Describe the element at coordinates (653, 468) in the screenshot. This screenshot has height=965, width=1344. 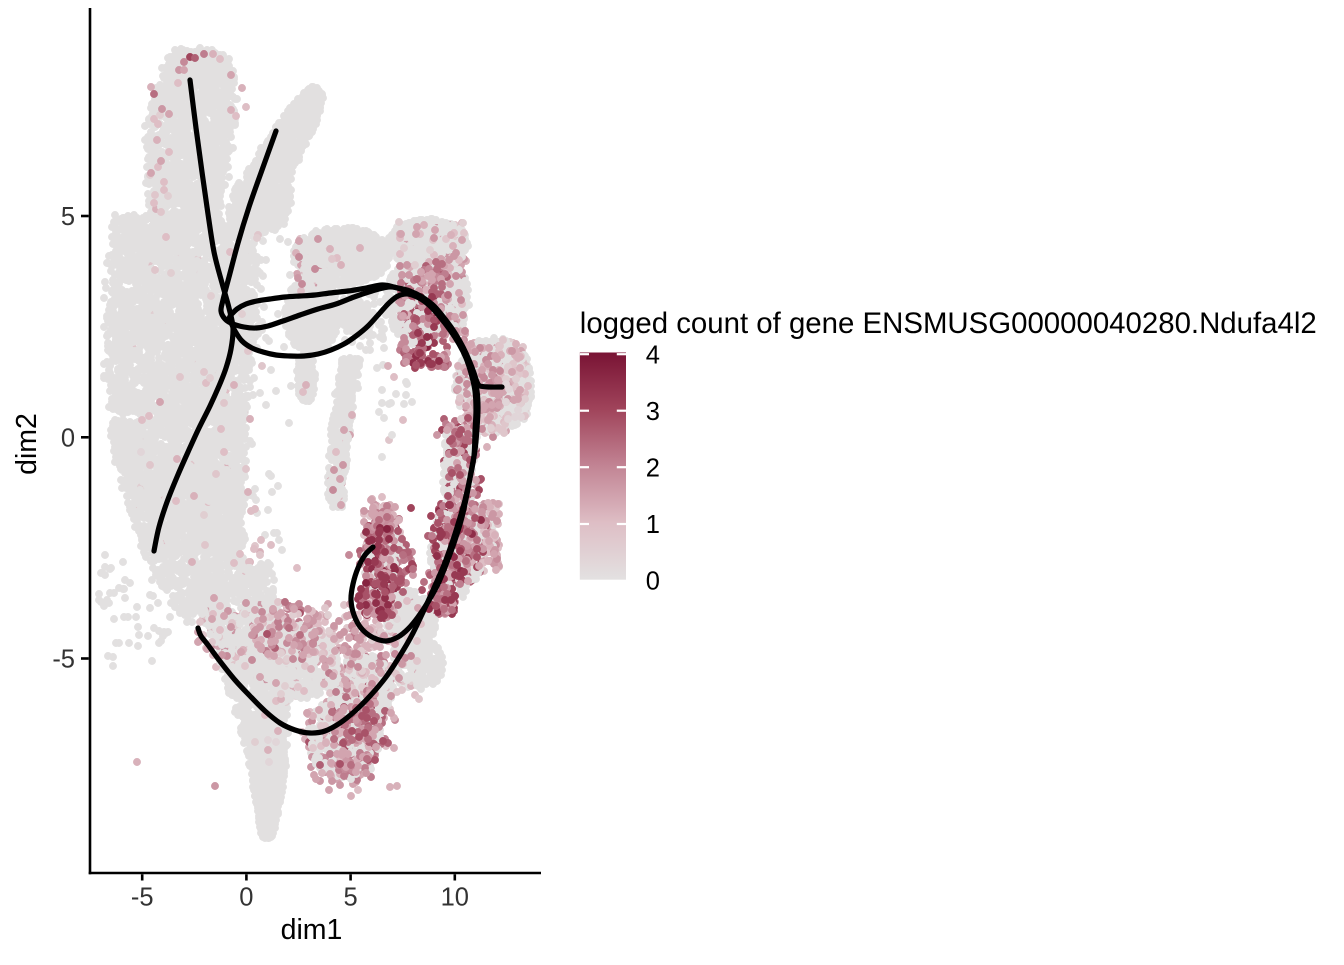
I see `svg-text: 2` at that location.